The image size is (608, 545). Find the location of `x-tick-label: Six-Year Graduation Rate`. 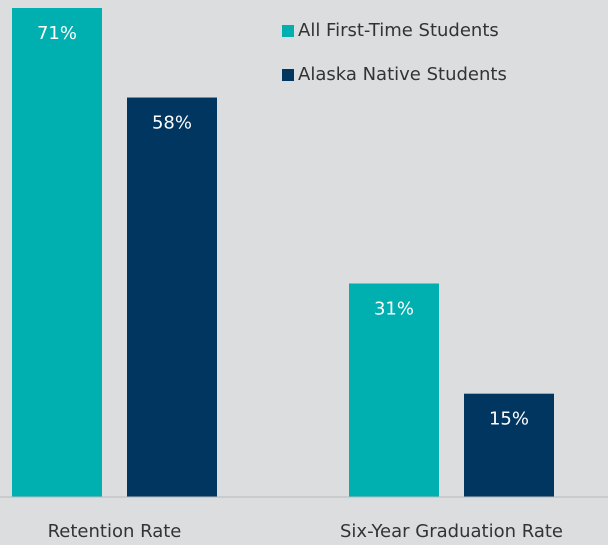

x-tick-label: Six-Year Graduation Rate is located at coordinates (451, 531).